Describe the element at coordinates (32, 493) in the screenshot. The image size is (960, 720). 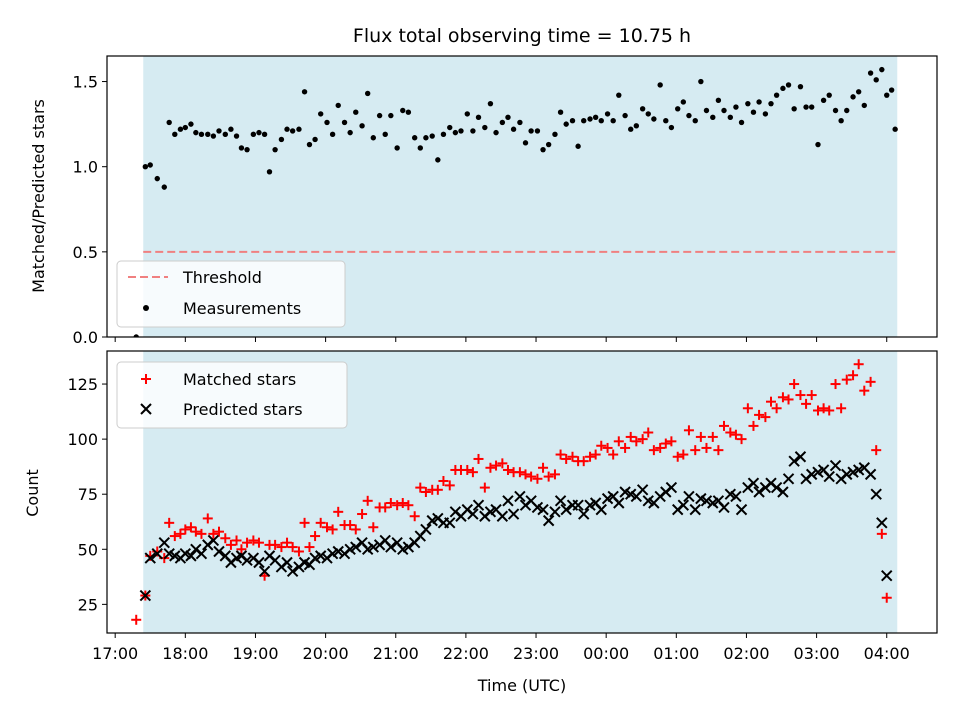
I see `count-y-axis-label: Count` at that location.